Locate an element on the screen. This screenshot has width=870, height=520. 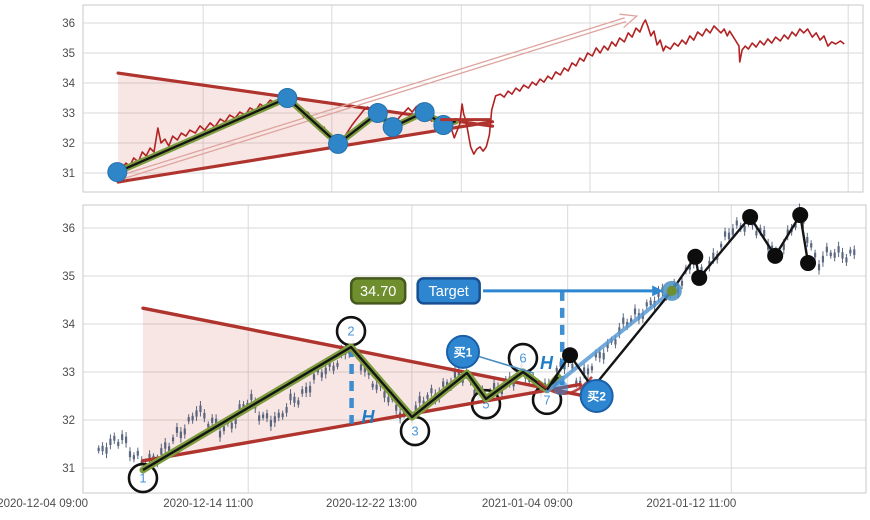
pivot-circle-number: 7 is located at coordinates (546, 399).